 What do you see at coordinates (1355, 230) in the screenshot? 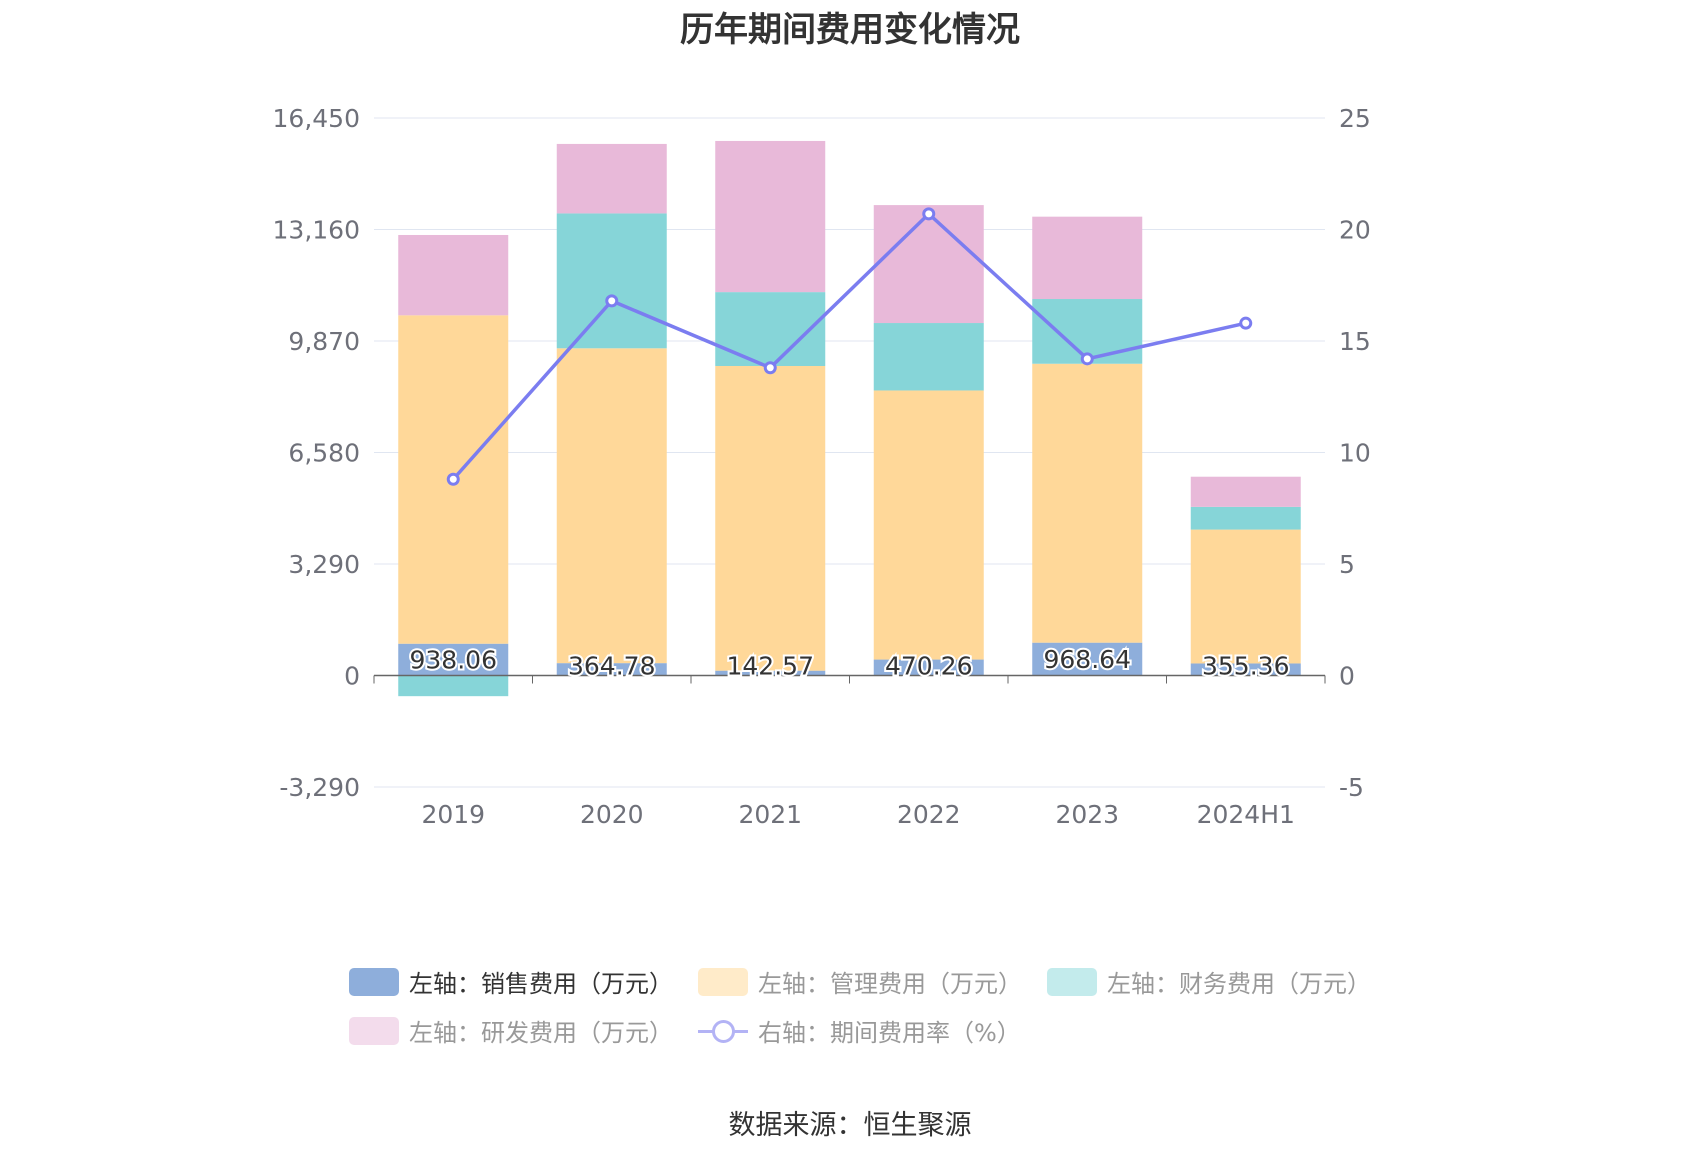
I see `y-right-tick-label: 20` at bounding box center [1355, 230].